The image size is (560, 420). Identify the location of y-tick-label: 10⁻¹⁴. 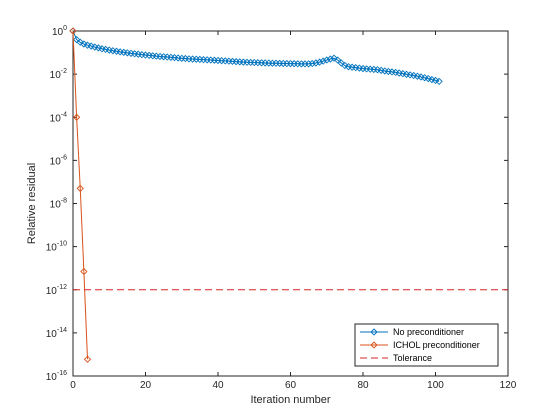
(56, 333).